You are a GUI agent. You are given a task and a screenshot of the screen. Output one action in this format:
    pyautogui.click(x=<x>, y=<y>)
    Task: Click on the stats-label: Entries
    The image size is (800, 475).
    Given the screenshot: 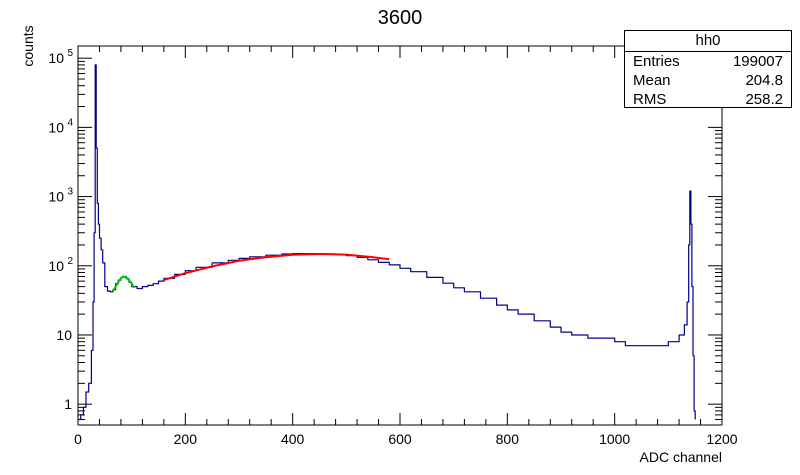 What is the action you would take?
    pyautogui.click(x=656, y=61)
    